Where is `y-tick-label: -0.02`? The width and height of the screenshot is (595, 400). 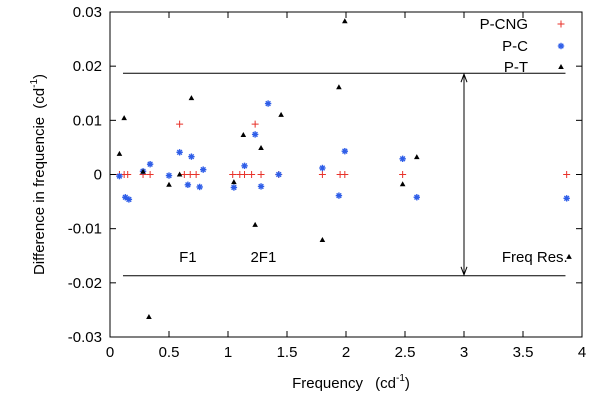 y-tick-label: -0.02 is located at coordinates (85, 283).